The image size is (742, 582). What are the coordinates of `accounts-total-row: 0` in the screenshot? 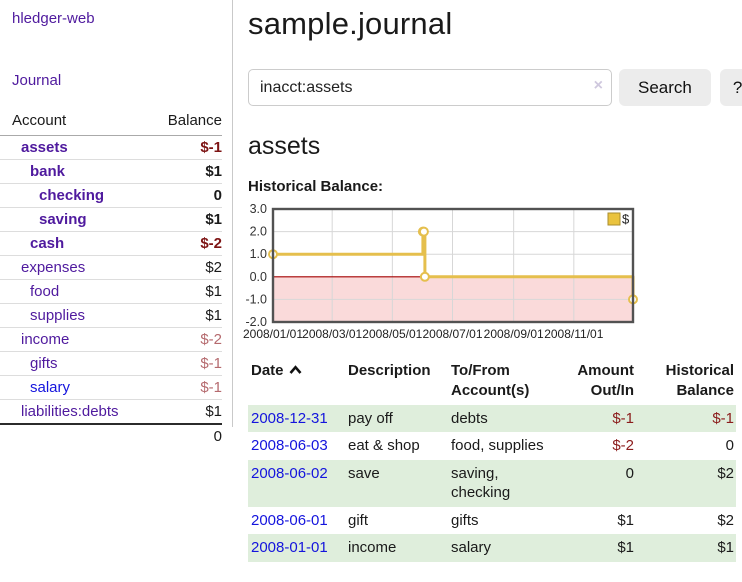 It's located at (111, 435).